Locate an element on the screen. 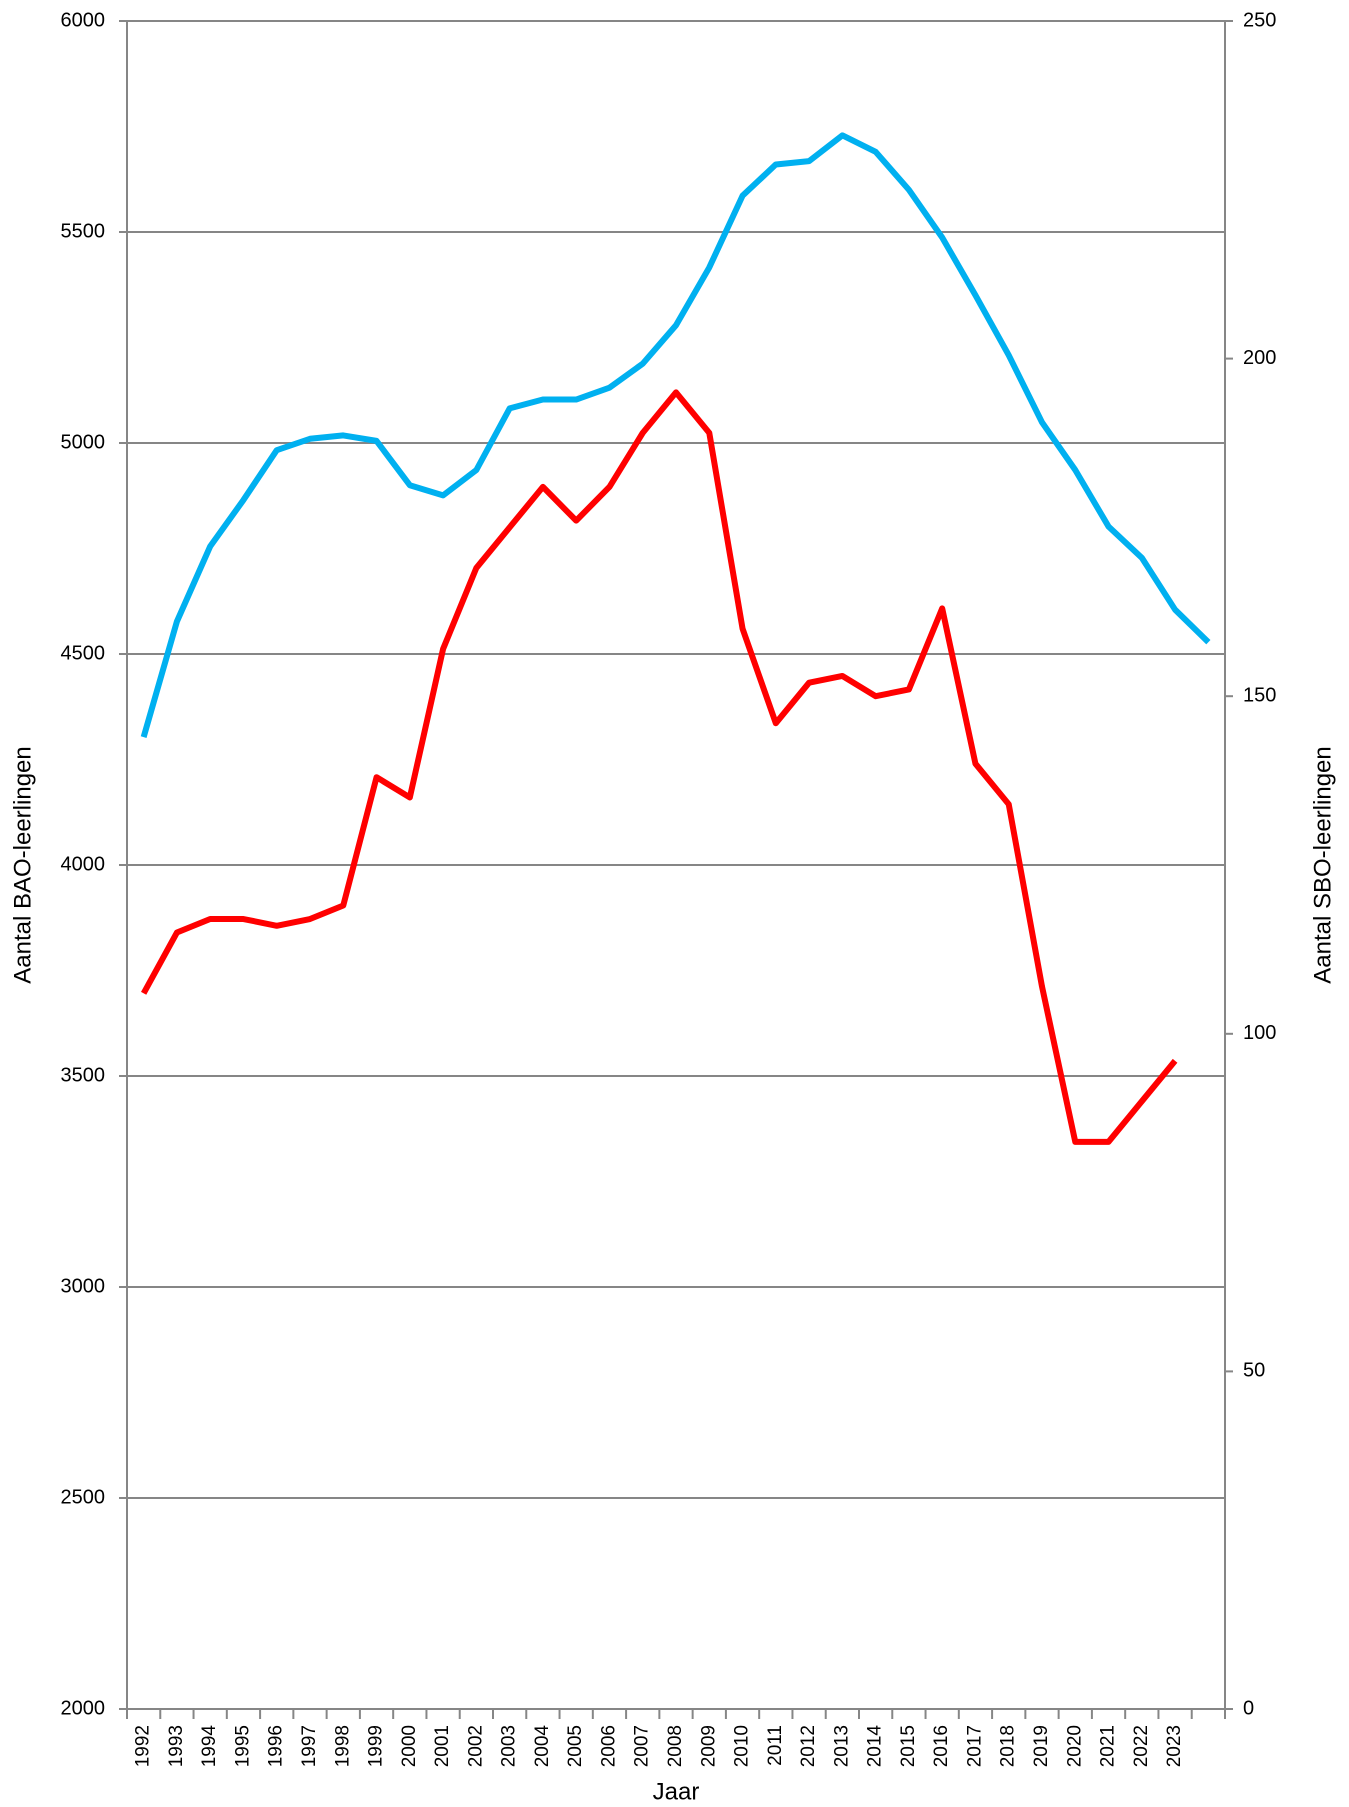  y-tick-label: 4500 is located at coordinates (83, 653).